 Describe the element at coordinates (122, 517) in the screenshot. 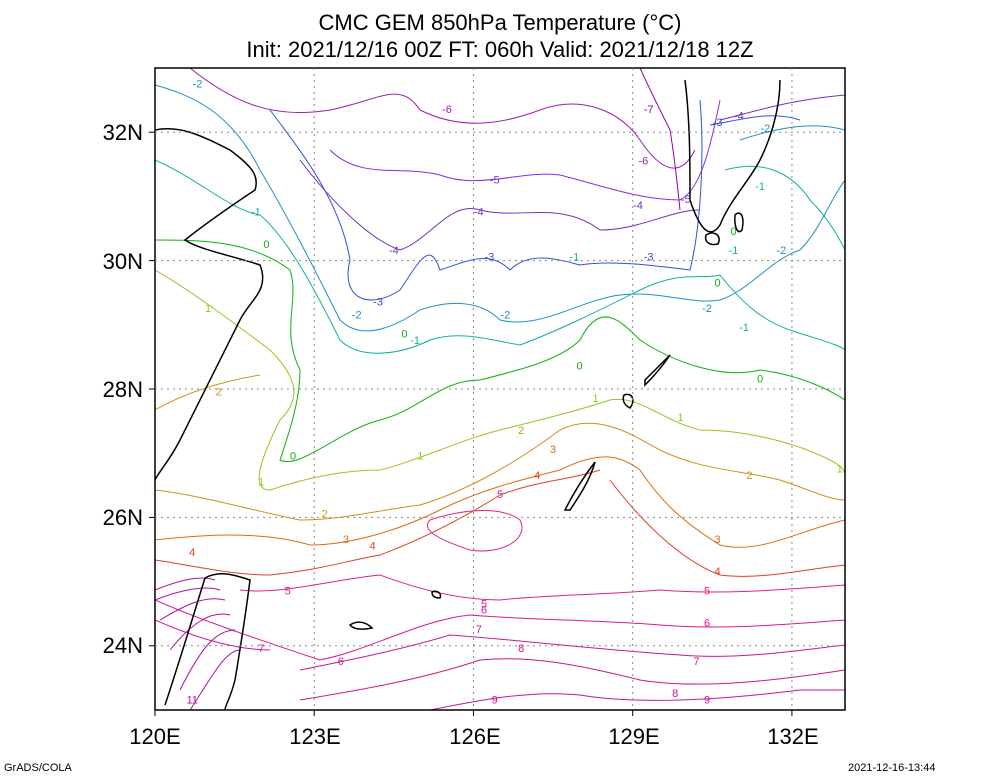

I see `y-tick-26n: 26N` at that location.